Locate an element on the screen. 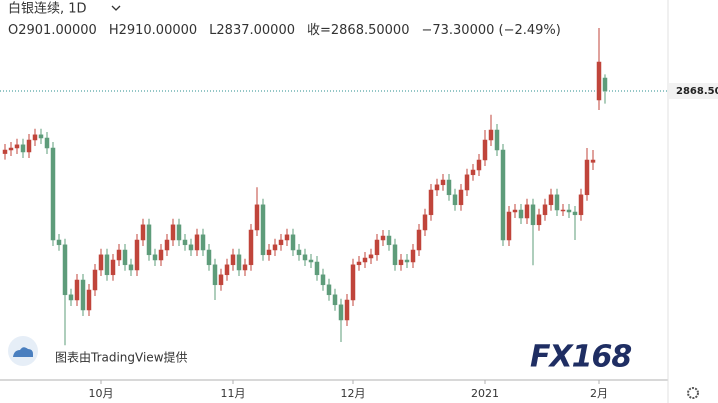 The image size is (718, 403). interval-chevron is located at coordinates (116, 8).